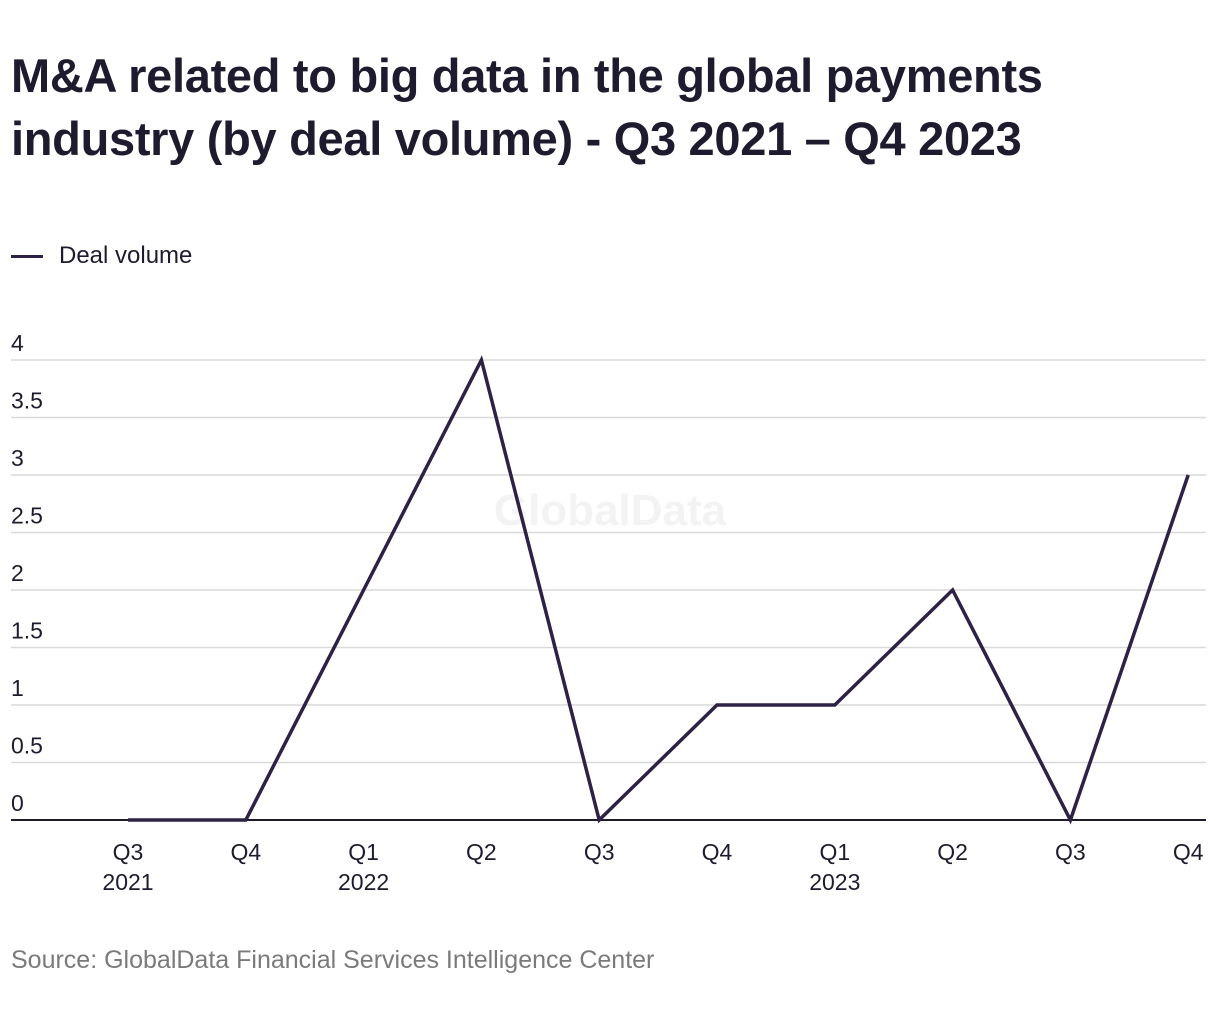 This screenshot has width=1220, height=1020. I want to click on y-tick-label: 3.5, so click(27, 401).